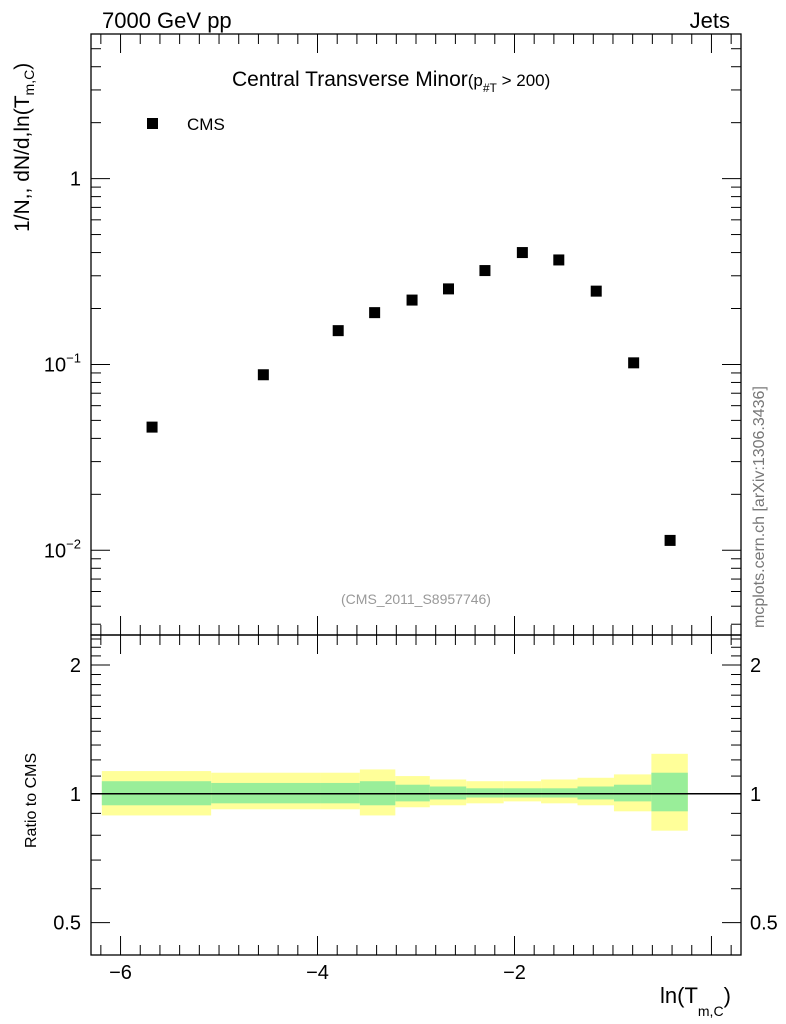  Describe the element at coordinates (416, 599) in the screenshot. I see `analysis-id: (CMS_2011_S8957746)` at that location.